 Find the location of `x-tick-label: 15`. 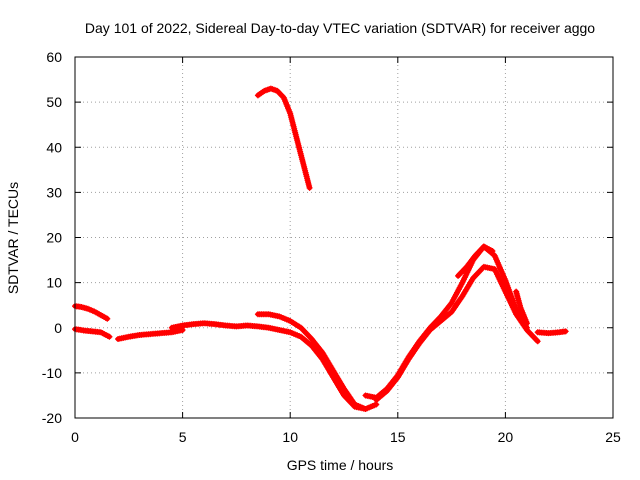

x-tick-label: 15 is located at coordinates (398, 437).